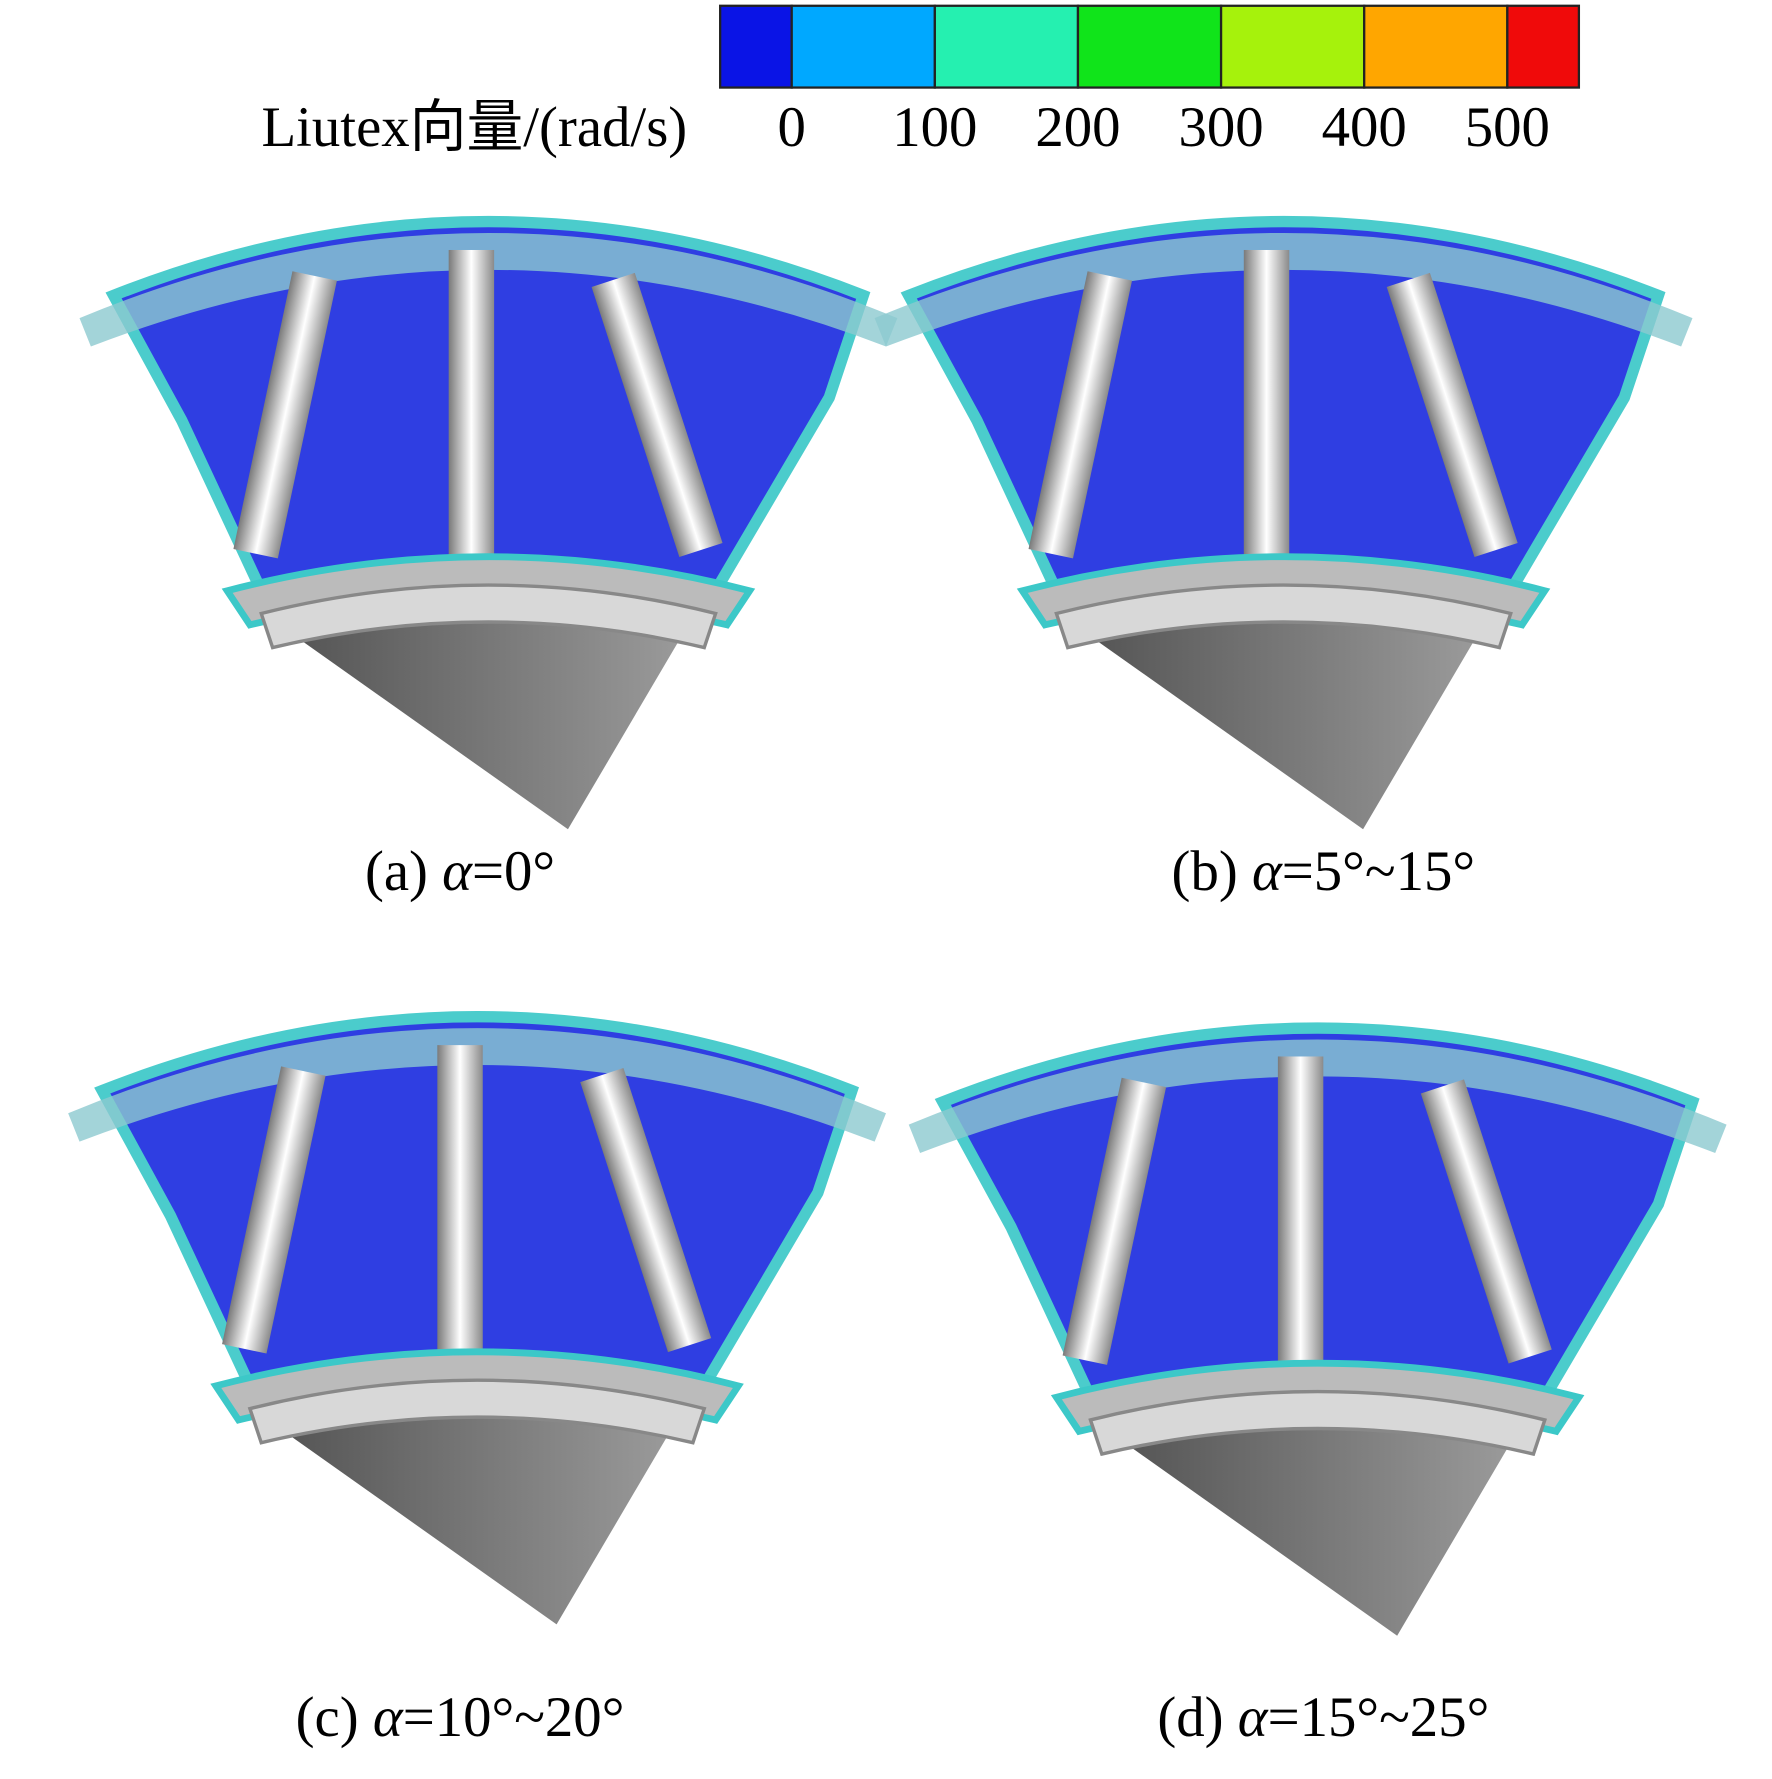 The height and width of the screenshot is (1779, 1772). Describe the element at coordinates (1190, 1717) in the screenshot. I see `caption-part: (d)` at that location.